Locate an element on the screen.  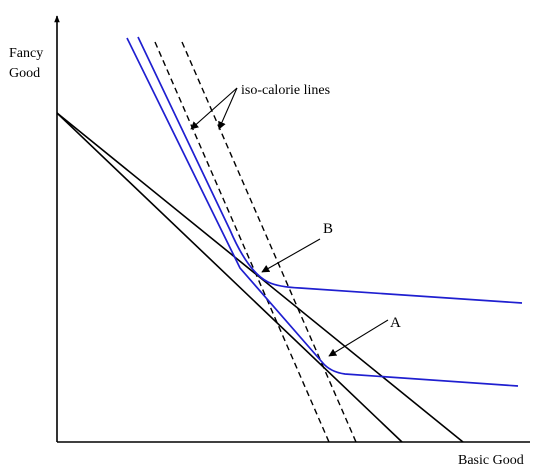
iso-calorie-arrow-right is located at coordinates (228, 108).